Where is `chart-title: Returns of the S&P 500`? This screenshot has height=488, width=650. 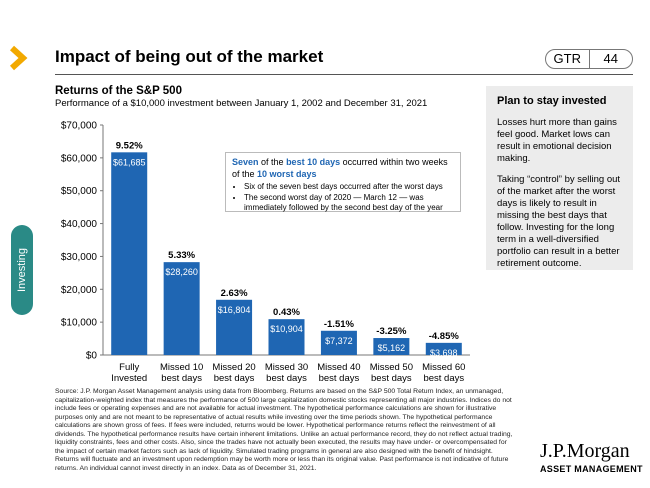
chart-title: Returns of the S&P 500 is located at coordinates (118, 91).